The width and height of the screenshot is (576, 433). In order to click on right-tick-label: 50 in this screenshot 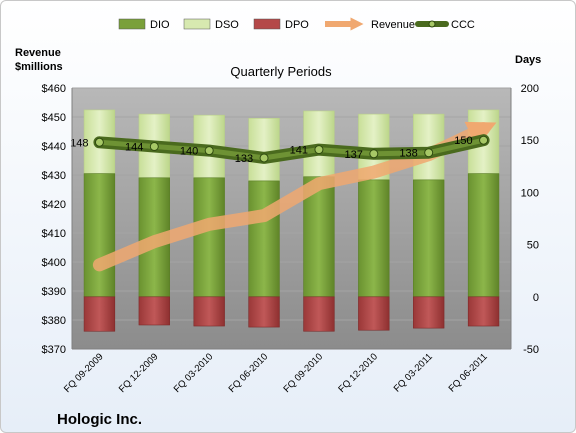, I will do `click(533, 246)`.